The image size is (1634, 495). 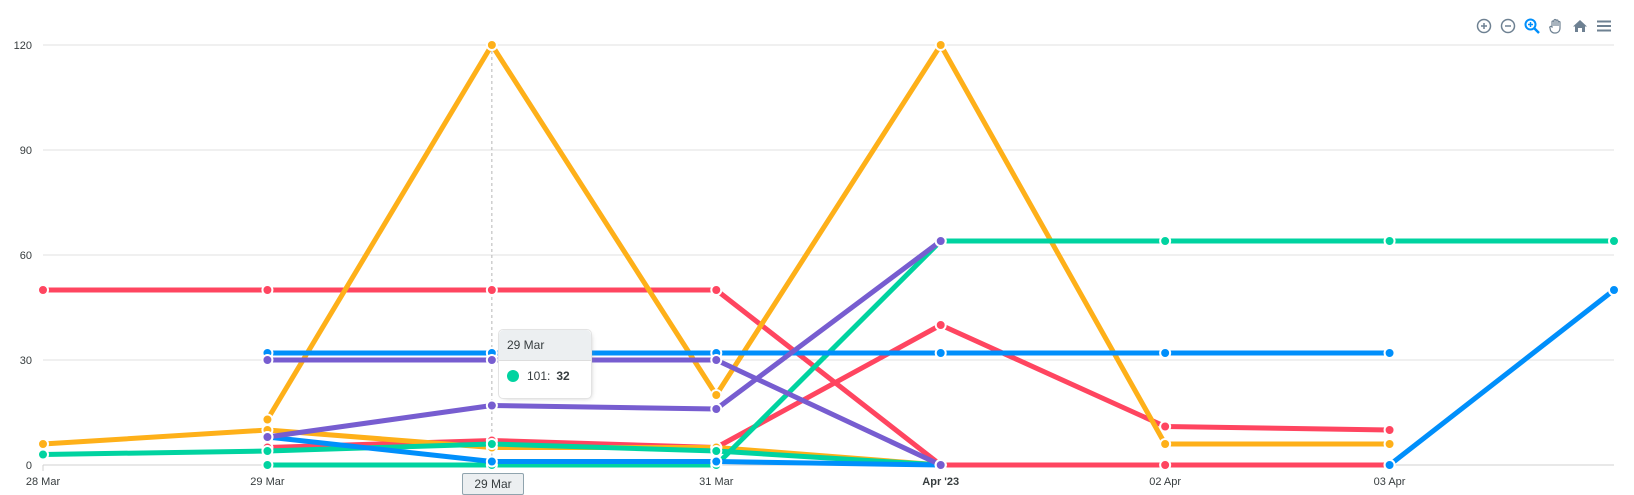 What do you see at coordinates (26, 361) in the screenshot?
I see `y-tick-label: 30` at bounding box center [26, 361].